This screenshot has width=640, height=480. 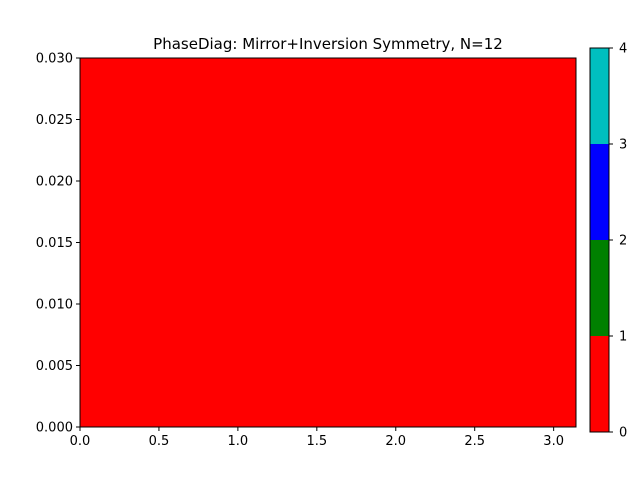 I want to click on colorbar-tick-label: 1, so click(x=623, y=337).